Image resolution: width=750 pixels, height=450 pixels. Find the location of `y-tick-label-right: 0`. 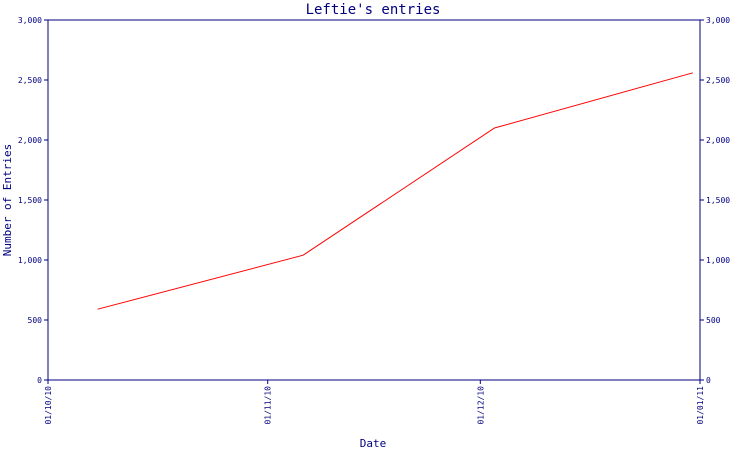

y-tick-label-right: 0 is located at coordinates (708, 380).